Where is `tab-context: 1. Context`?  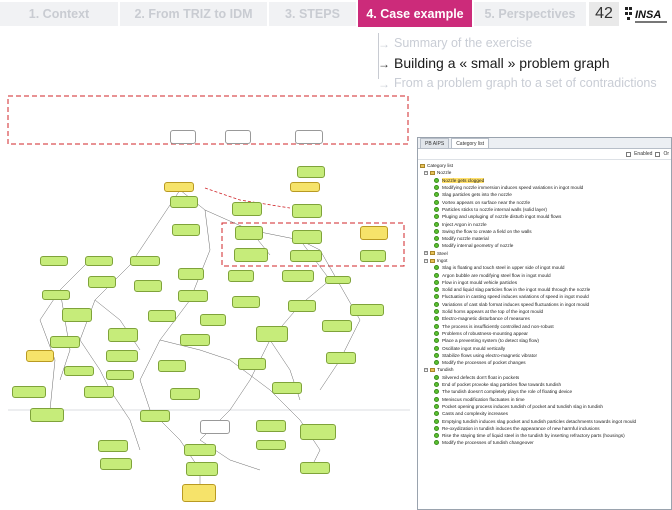 tab-context: 1. Context is located at coordinates (59, 14).